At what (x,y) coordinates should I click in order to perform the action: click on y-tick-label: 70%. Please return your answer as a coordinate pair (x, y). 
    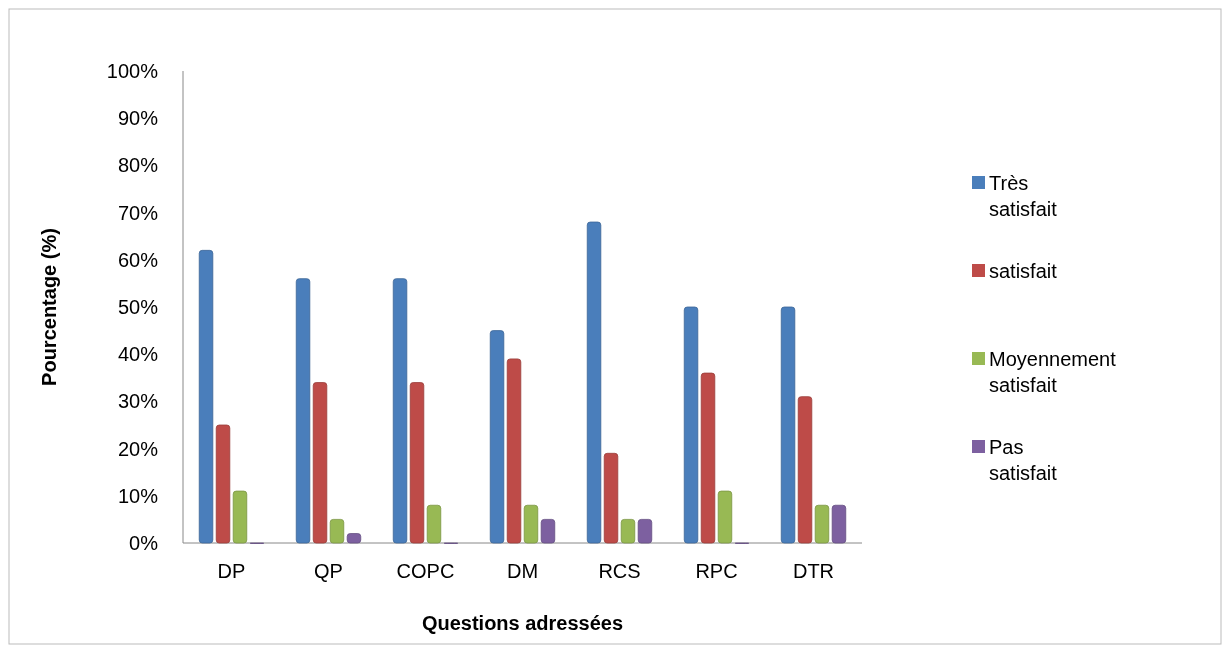
    Looking at the image, I should click on (138, 212).